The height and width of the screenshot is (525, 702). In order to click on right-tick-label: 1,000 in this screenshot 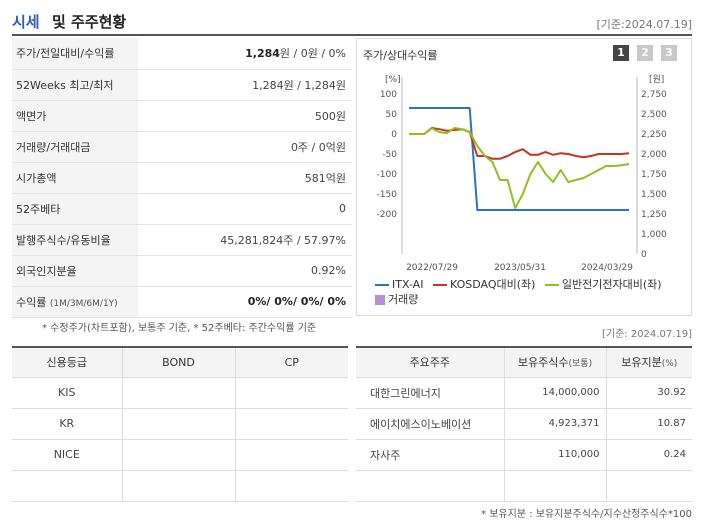, I will do `click(654, 235)`.